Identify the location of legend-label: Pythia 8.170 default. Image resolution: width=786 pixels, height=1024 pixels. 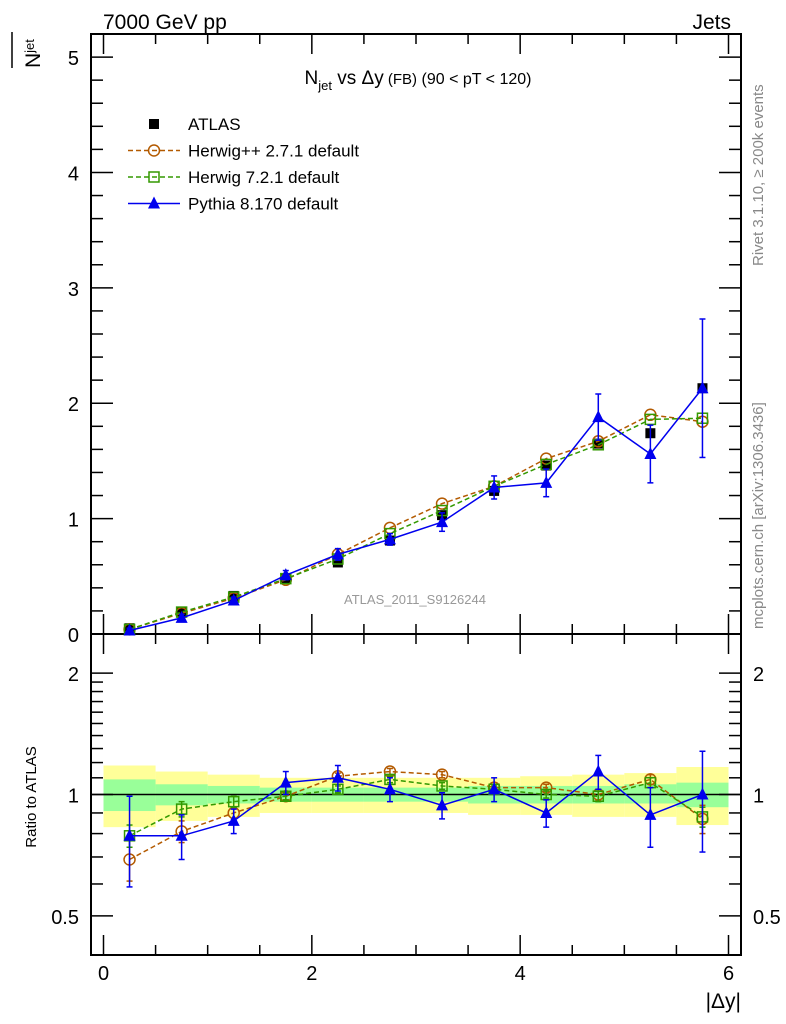
(263, 204).